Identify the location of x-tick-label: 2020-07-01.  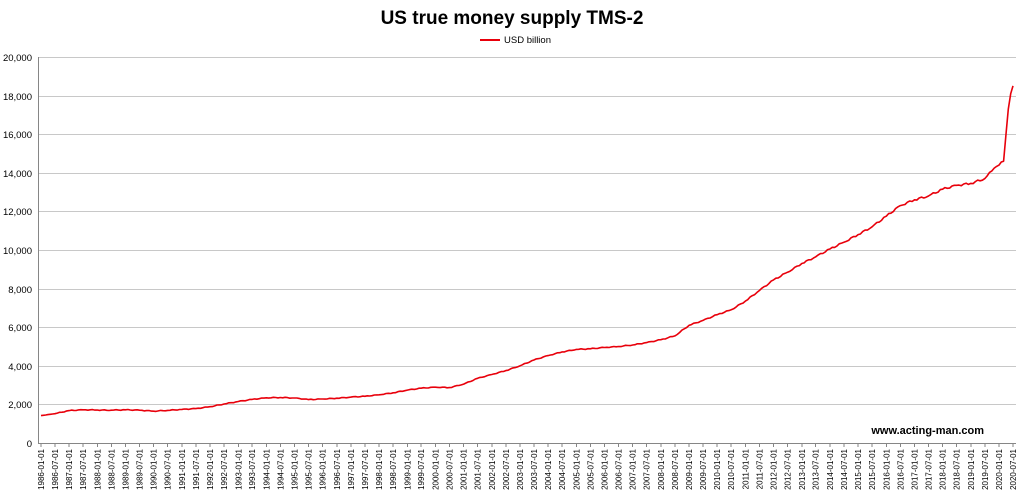
(1013, 468).